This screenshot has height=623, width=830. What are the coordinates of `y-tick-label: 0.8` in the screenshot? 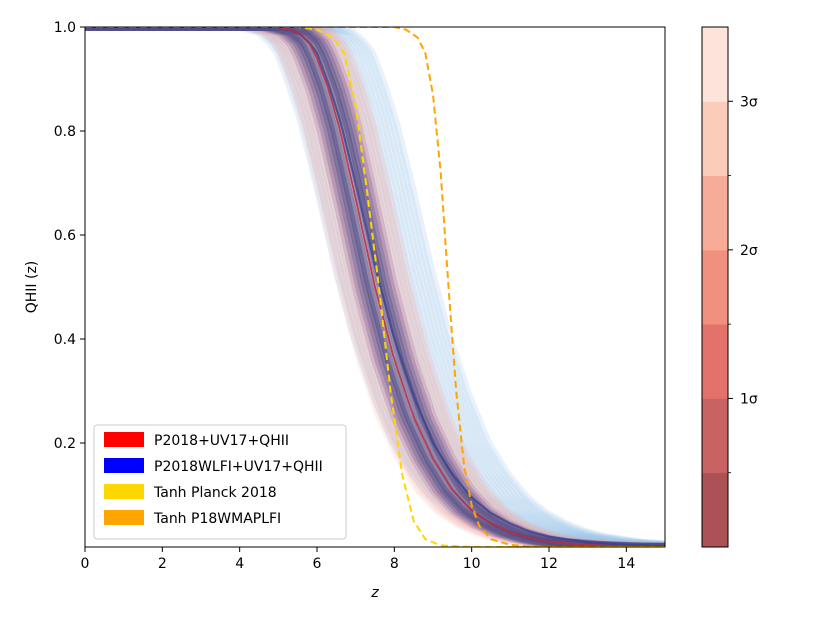 It's located at (65, 132).